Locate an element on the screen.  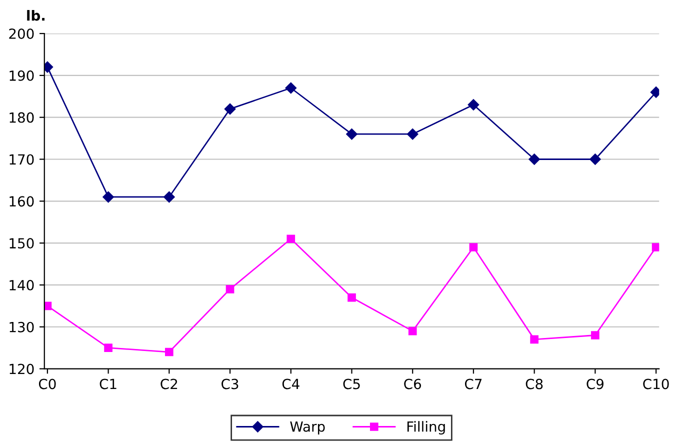
y-tick-label: 140 is located at coordinates (22, 285).